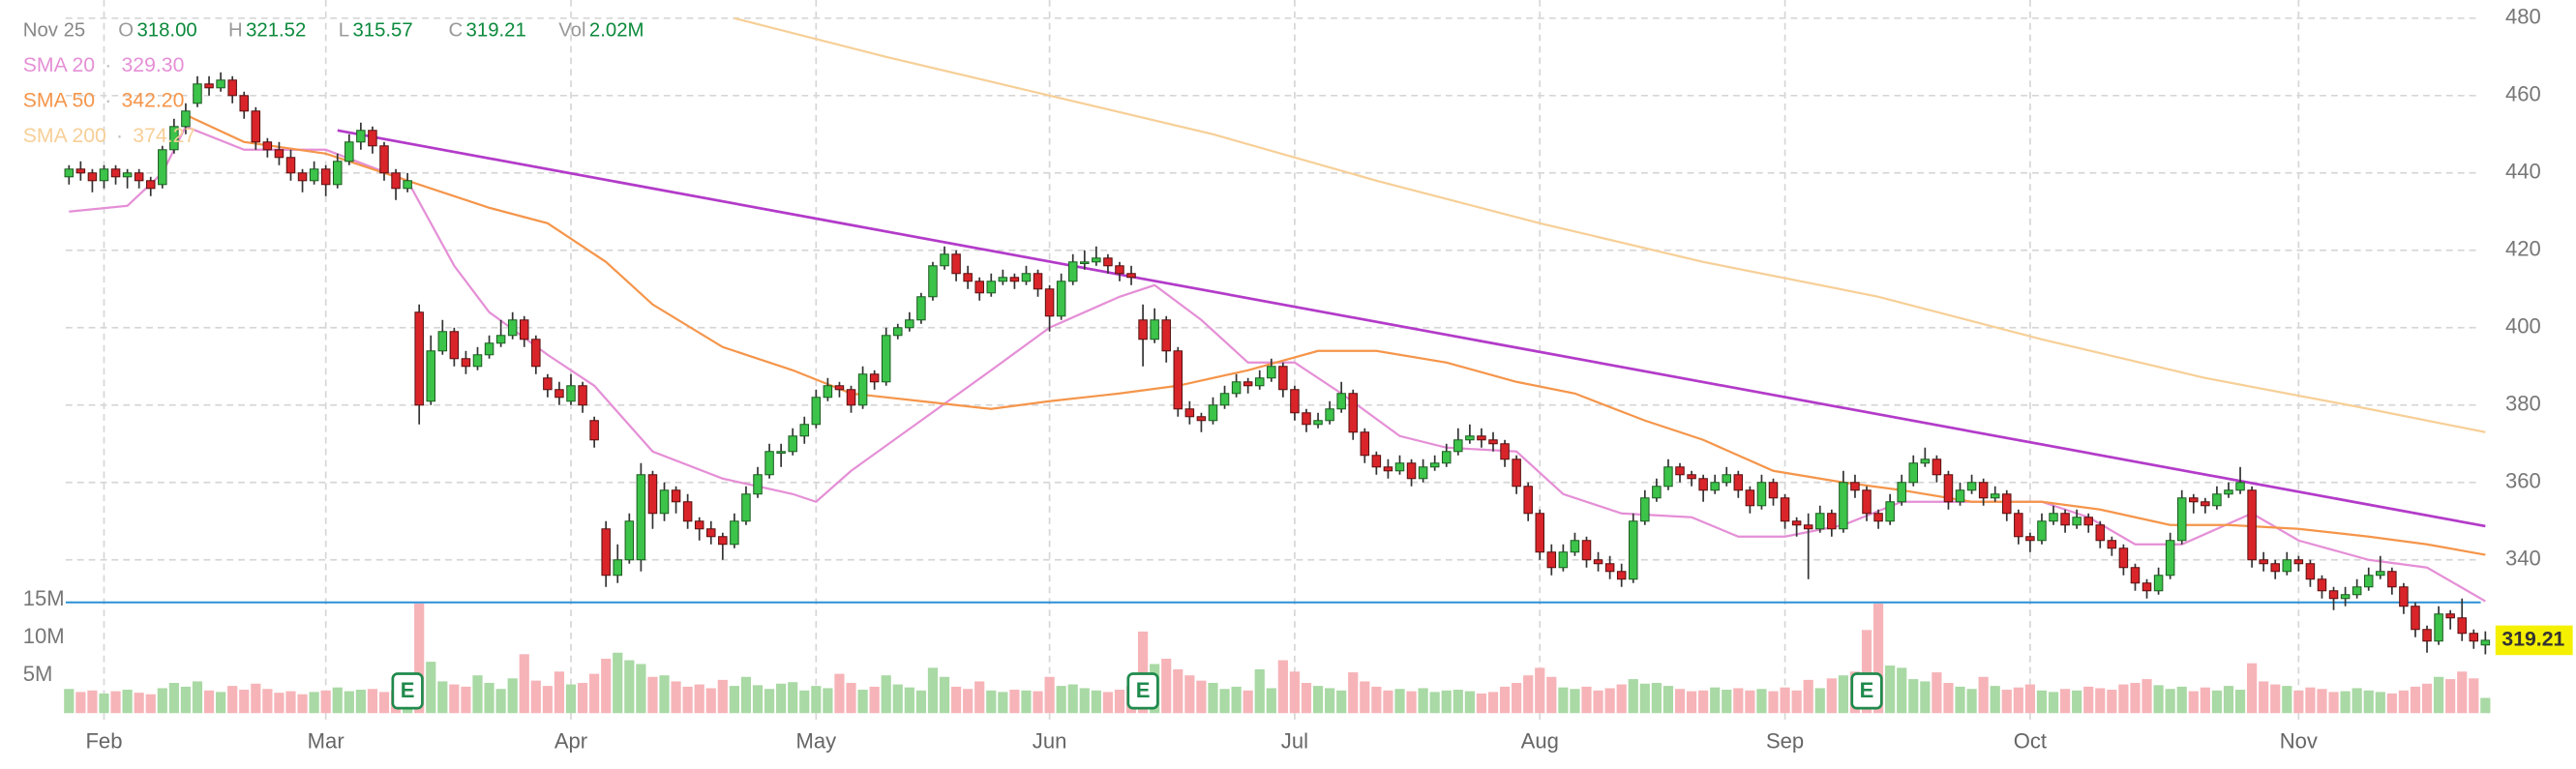 This screenshot has width=2576, height=769. Describe the element at coordinates (2523, 559) in the screenshot. I see `y-tick-label: 340` at that location.